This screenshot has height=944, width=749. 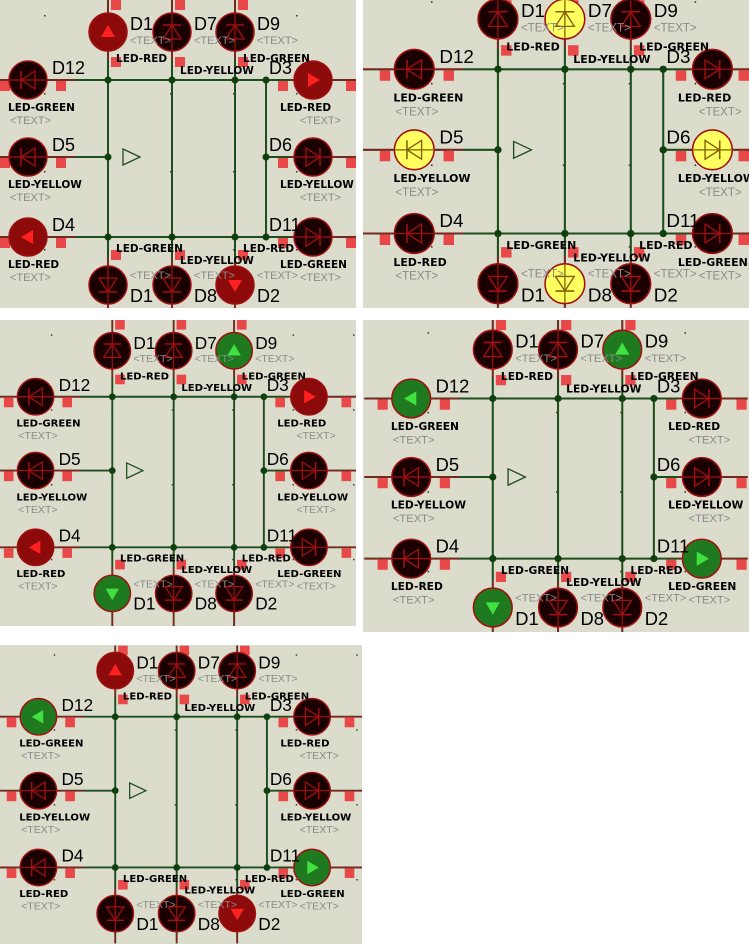 I want to click on component-type: LED-RED, so click(x=269, y=879).